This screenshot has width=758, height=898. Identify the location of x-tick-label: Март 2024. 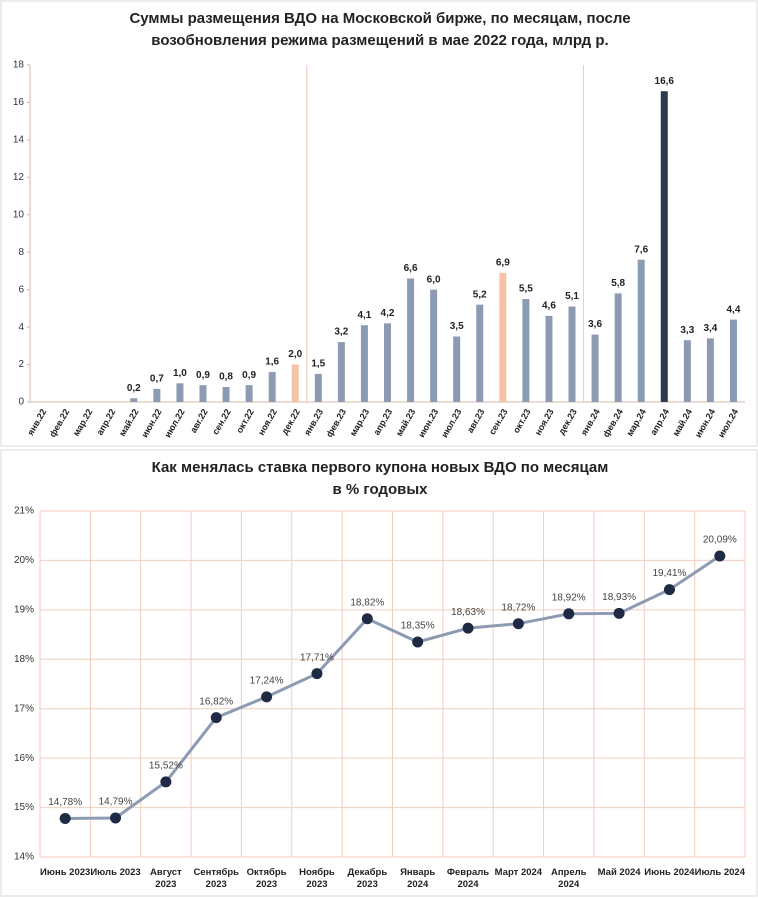
(518, 872).